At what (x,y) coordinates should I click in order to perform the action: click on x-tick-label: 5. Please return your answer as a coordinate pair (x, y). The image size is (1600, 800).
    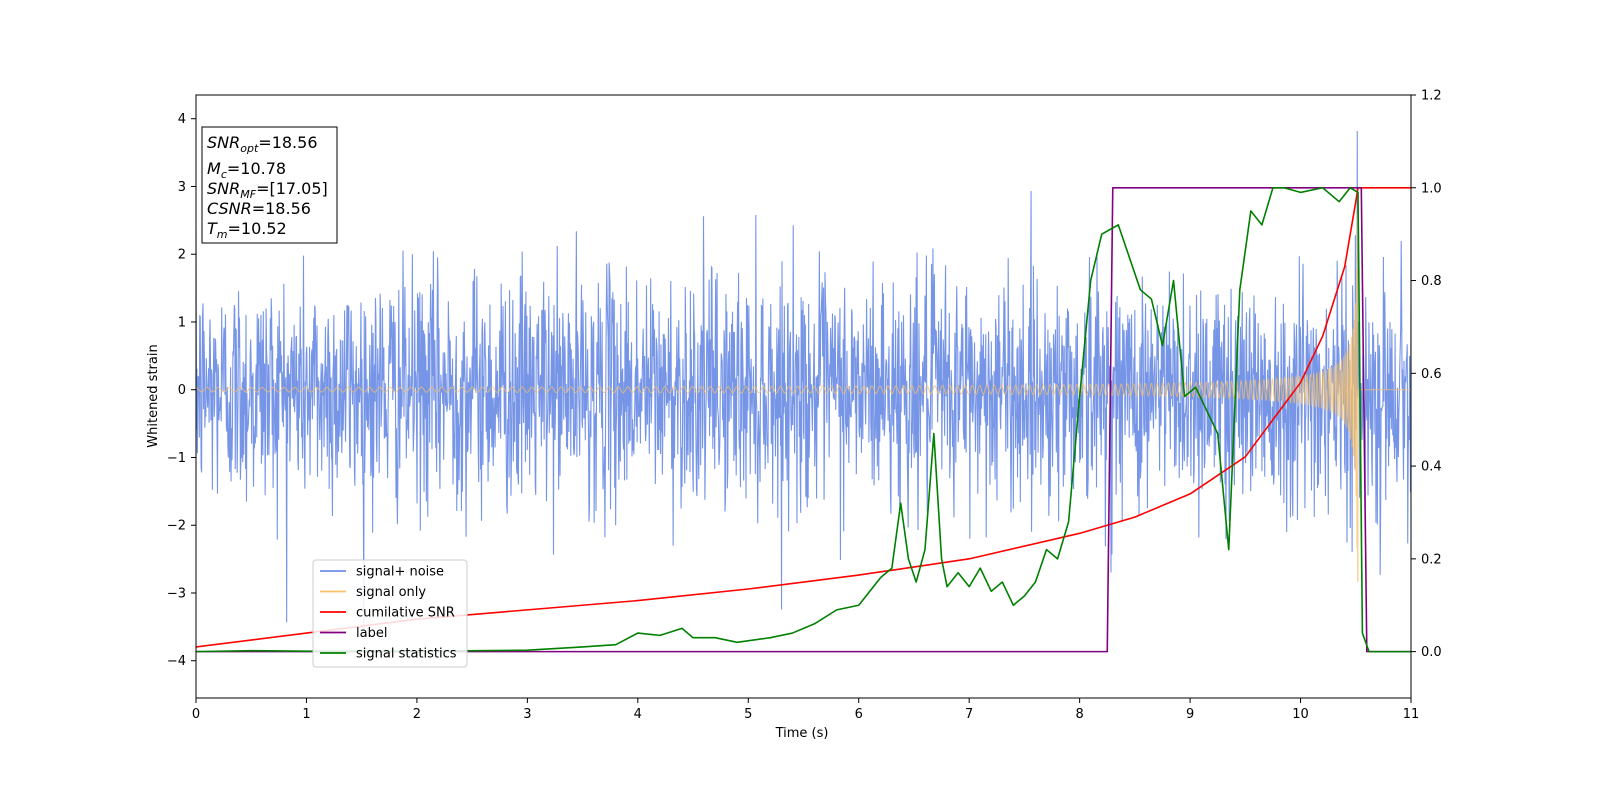
    Looking at the image, I should click on (748, 714).